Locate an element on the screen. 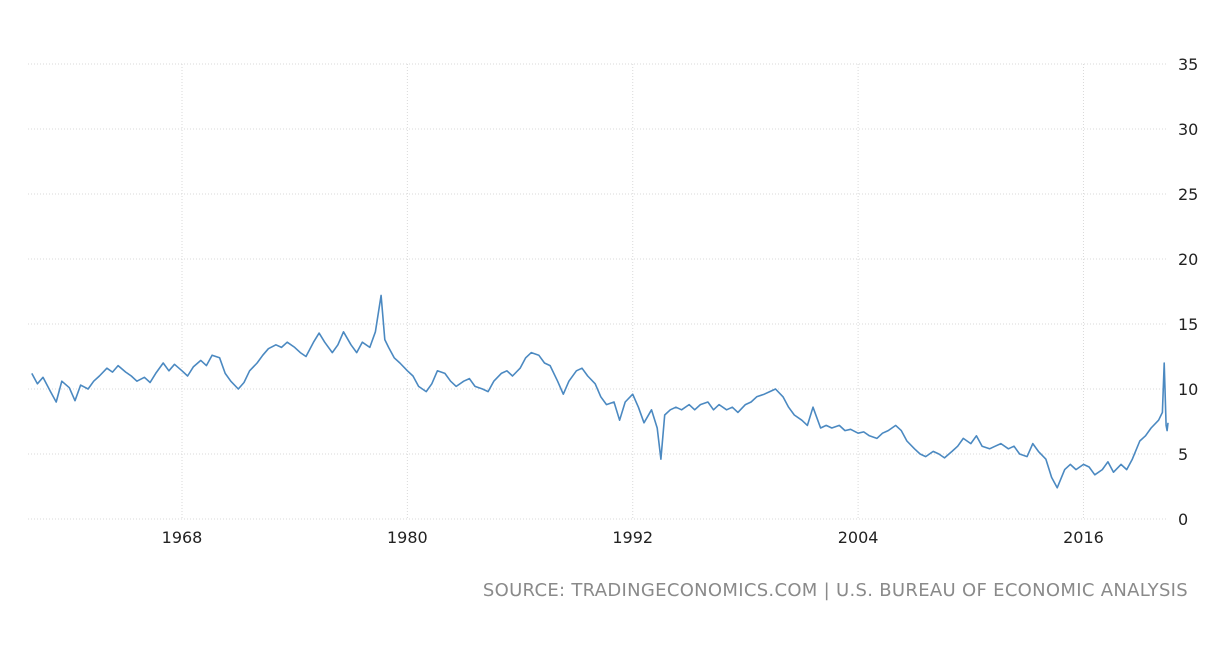  y-tick-label: 15 is located at coordinates (1188, 324).